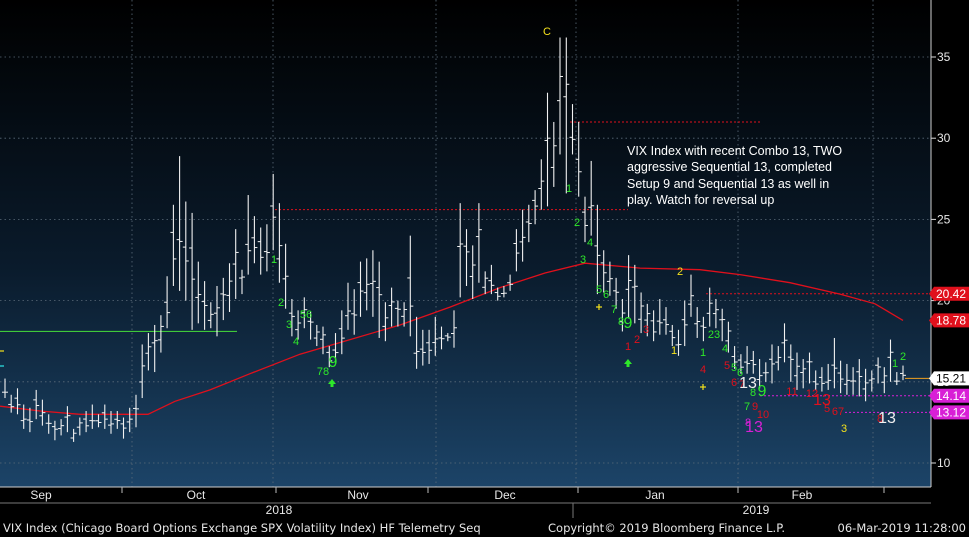  Describe the element at coordinates (279, 510) in the screenshot. I see `x-year-label: 2018` at that location.